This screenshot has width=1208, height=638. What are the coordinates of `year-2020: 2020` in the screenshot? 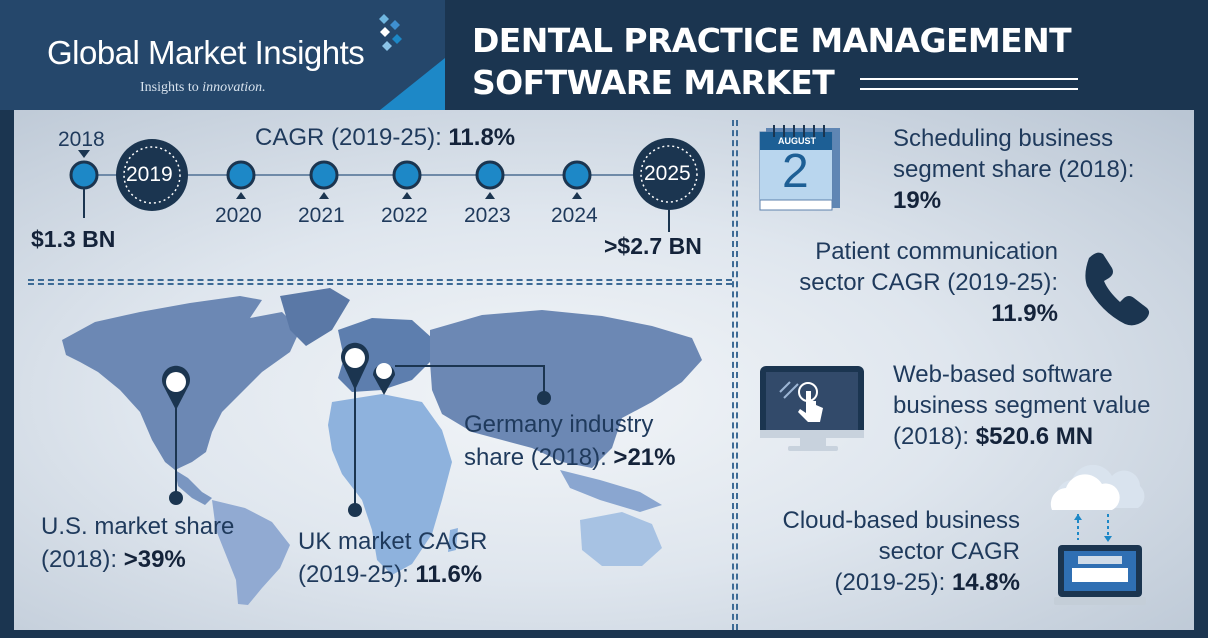 It's located at (238, 215).